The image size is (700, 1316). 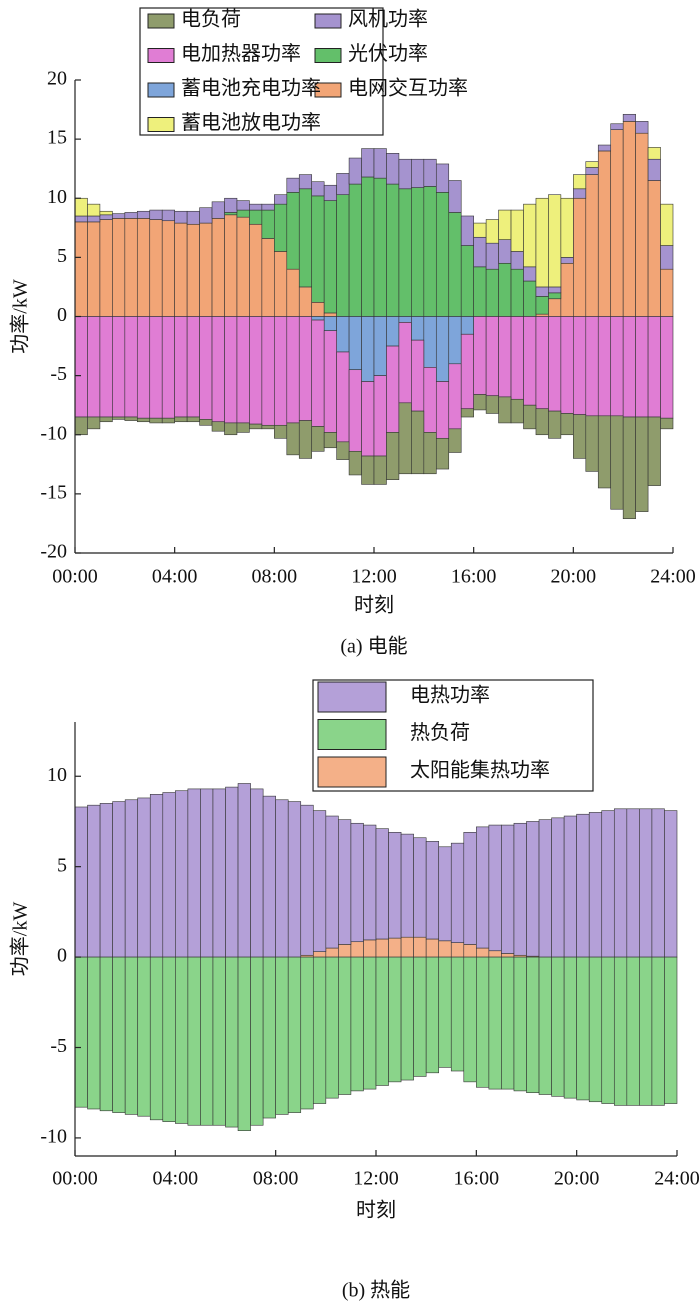 What do you see at coordinates (57, 79) in the screenshot?
I see `y-tick-label: 20` at bounding box center [57, 79].